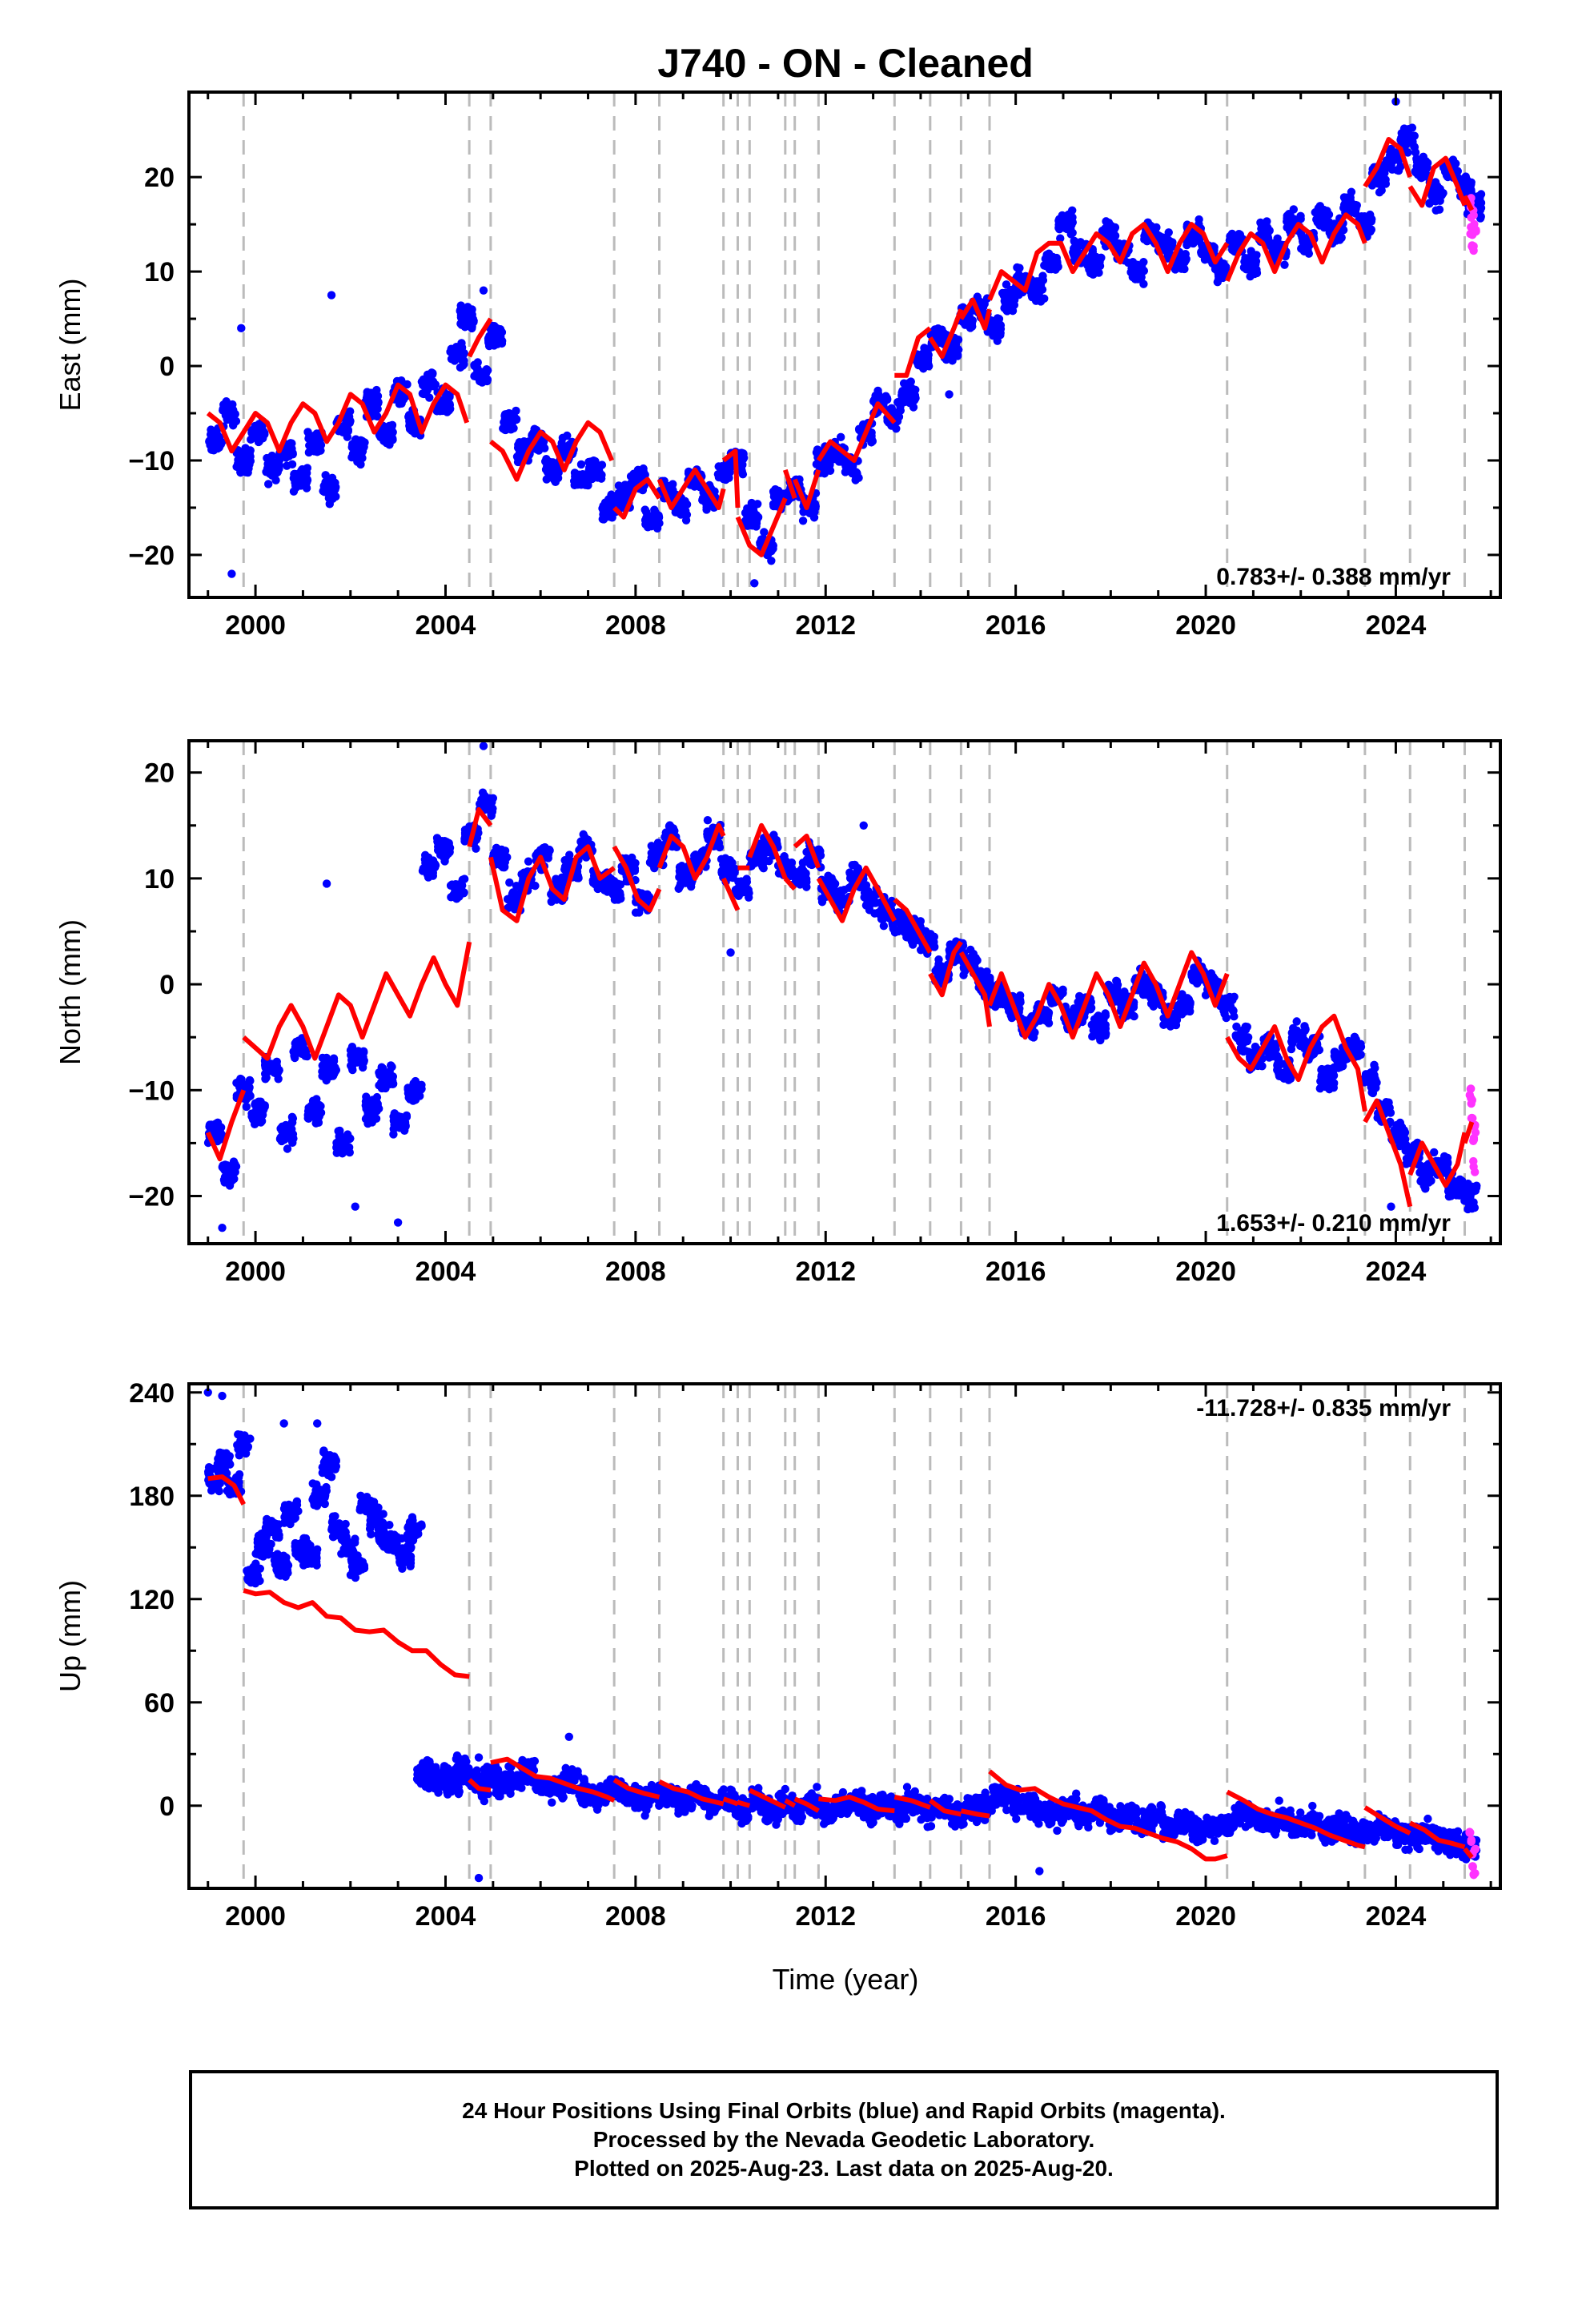 This screenshot has height=2324, width=1582. What do you see at coordinates (1205, 625) in the screenshot?
I see `x-tick-label: 2020` at bounding box center [1205, 625].